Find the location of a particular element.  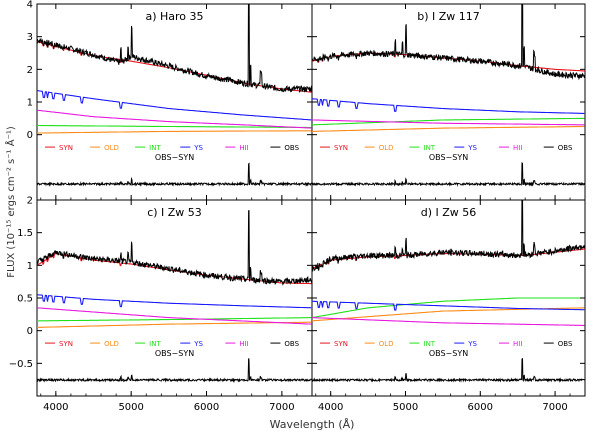

x-axis-label: Wavelength (Å) is located at coordinates (312, 424).